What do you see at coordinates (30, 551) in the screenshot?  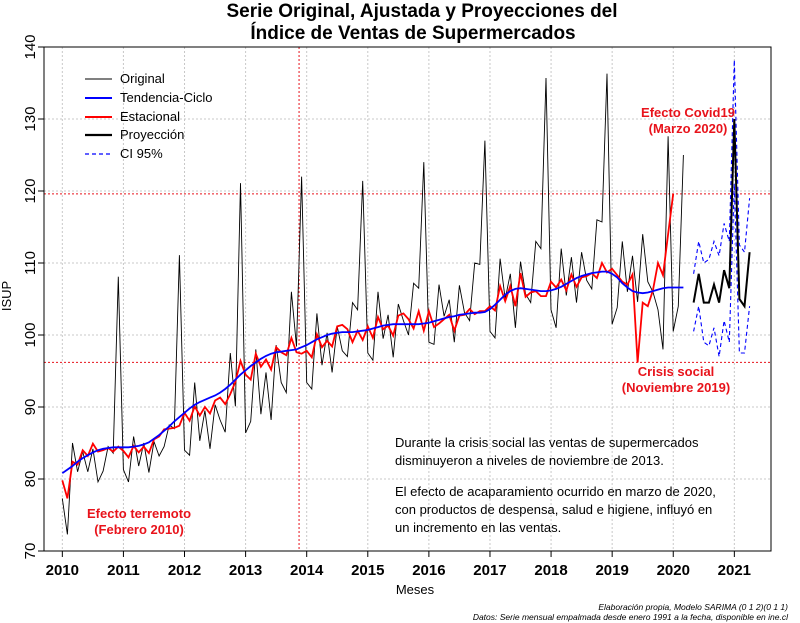 I see `y-tick-label: 70` at bounding box center [30, 551].